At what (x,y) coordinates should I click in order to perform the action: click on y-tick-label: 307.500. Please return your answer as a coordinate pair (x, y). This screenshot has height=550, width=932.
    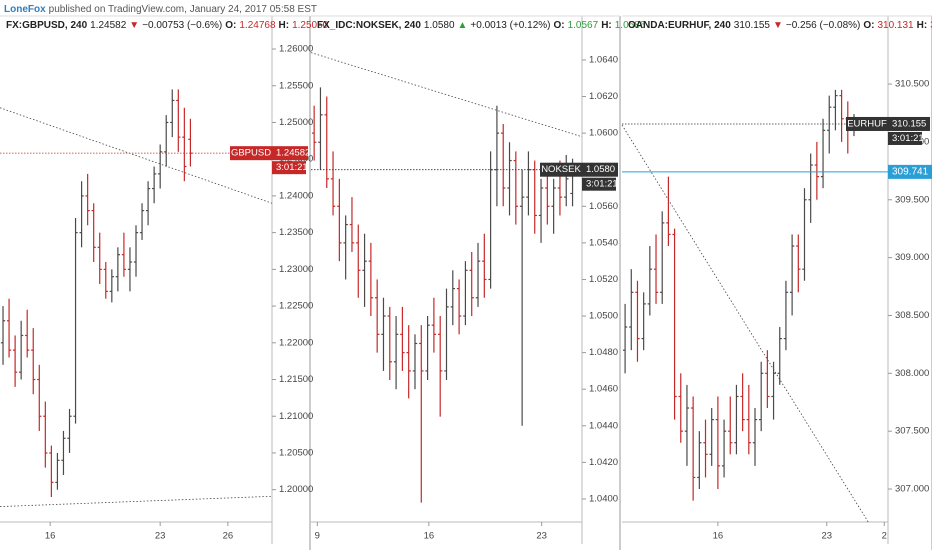
    Looking at the image, I should click on (912, 431).